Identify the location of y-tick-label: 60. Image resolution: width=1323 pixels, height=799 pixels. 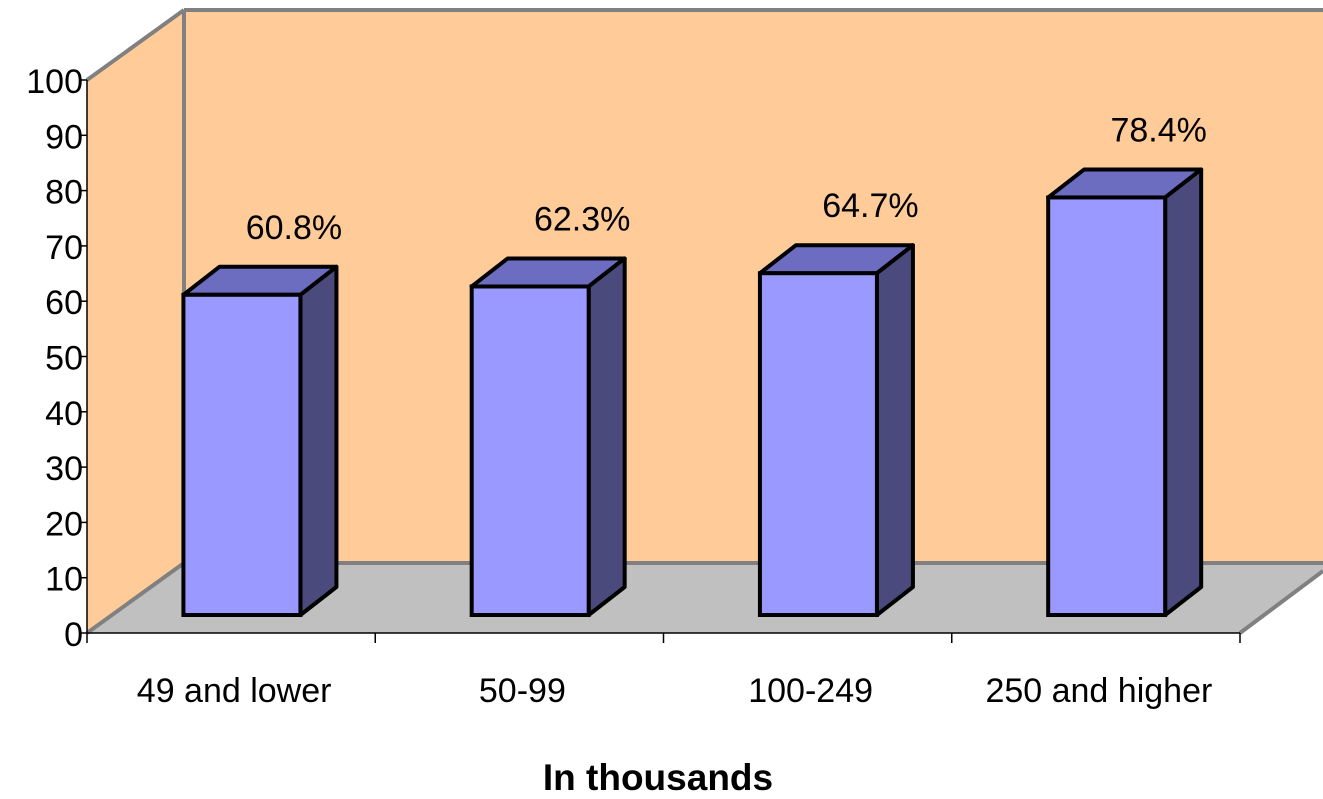
(64, 303).